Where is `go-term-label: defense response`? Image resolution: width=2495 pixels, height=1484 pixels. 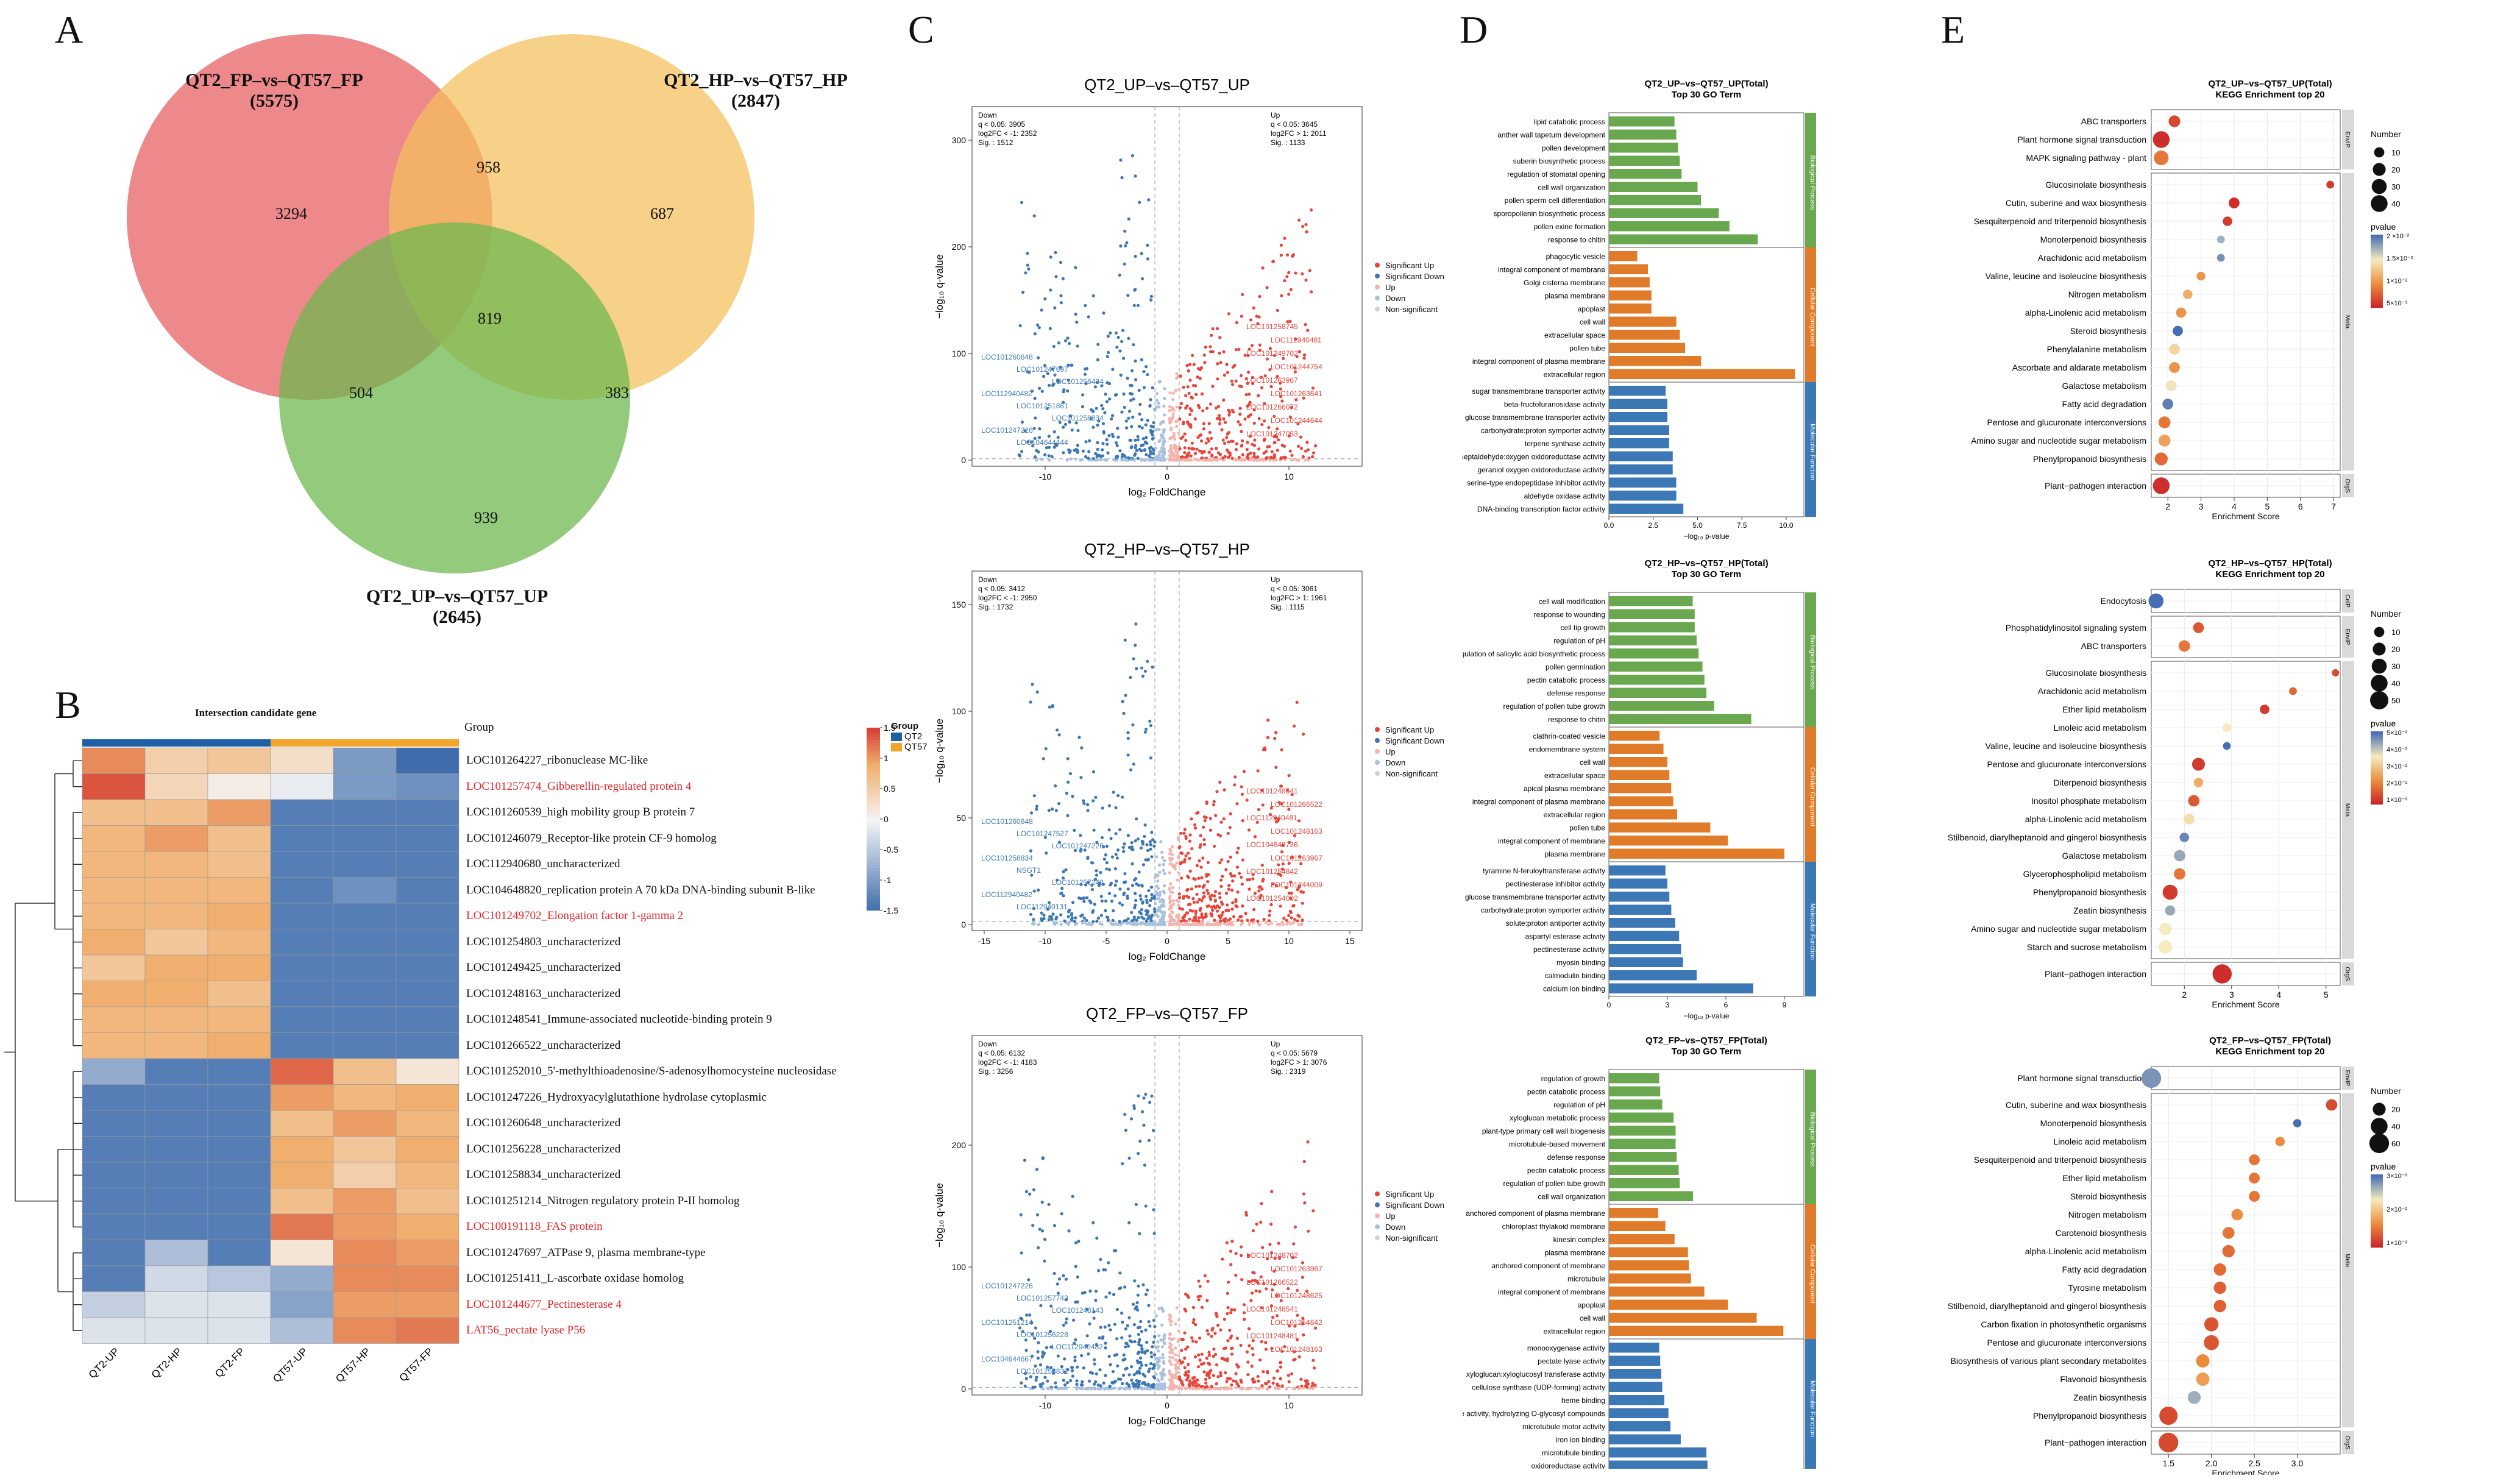
go-term-label: defense response is located at coordinates (1576, 693).